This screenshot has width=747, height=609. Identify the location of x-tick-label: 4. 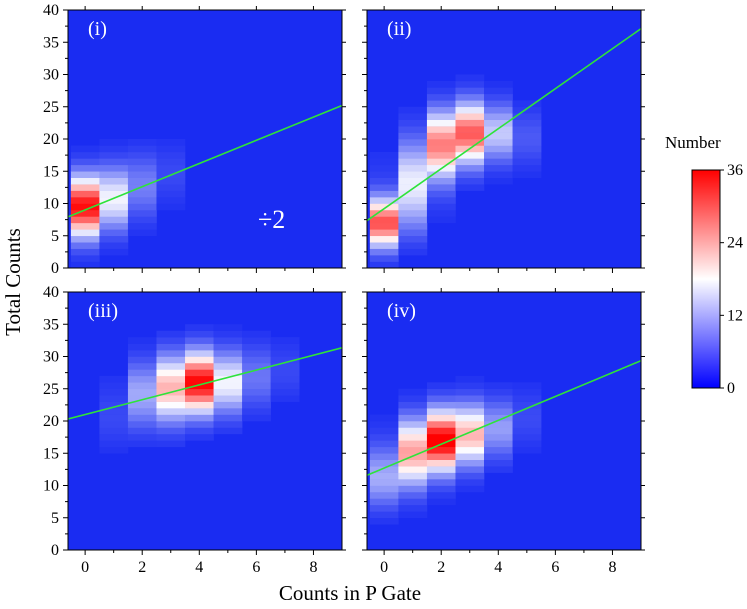
(498, 567).